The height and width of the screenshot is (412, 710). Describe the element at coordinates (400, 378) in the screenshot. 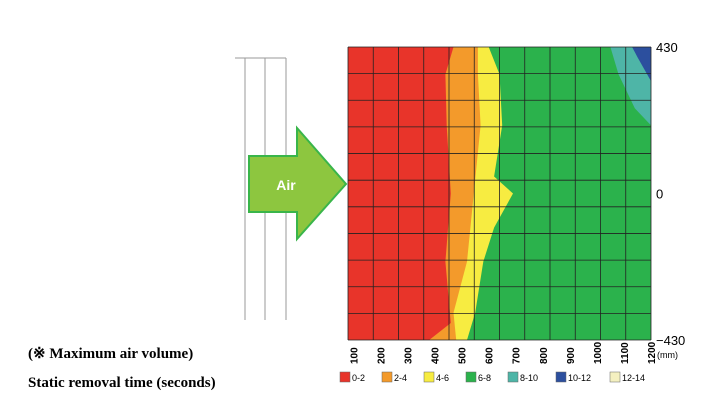

I see `legend-label: 2-4` at that location.